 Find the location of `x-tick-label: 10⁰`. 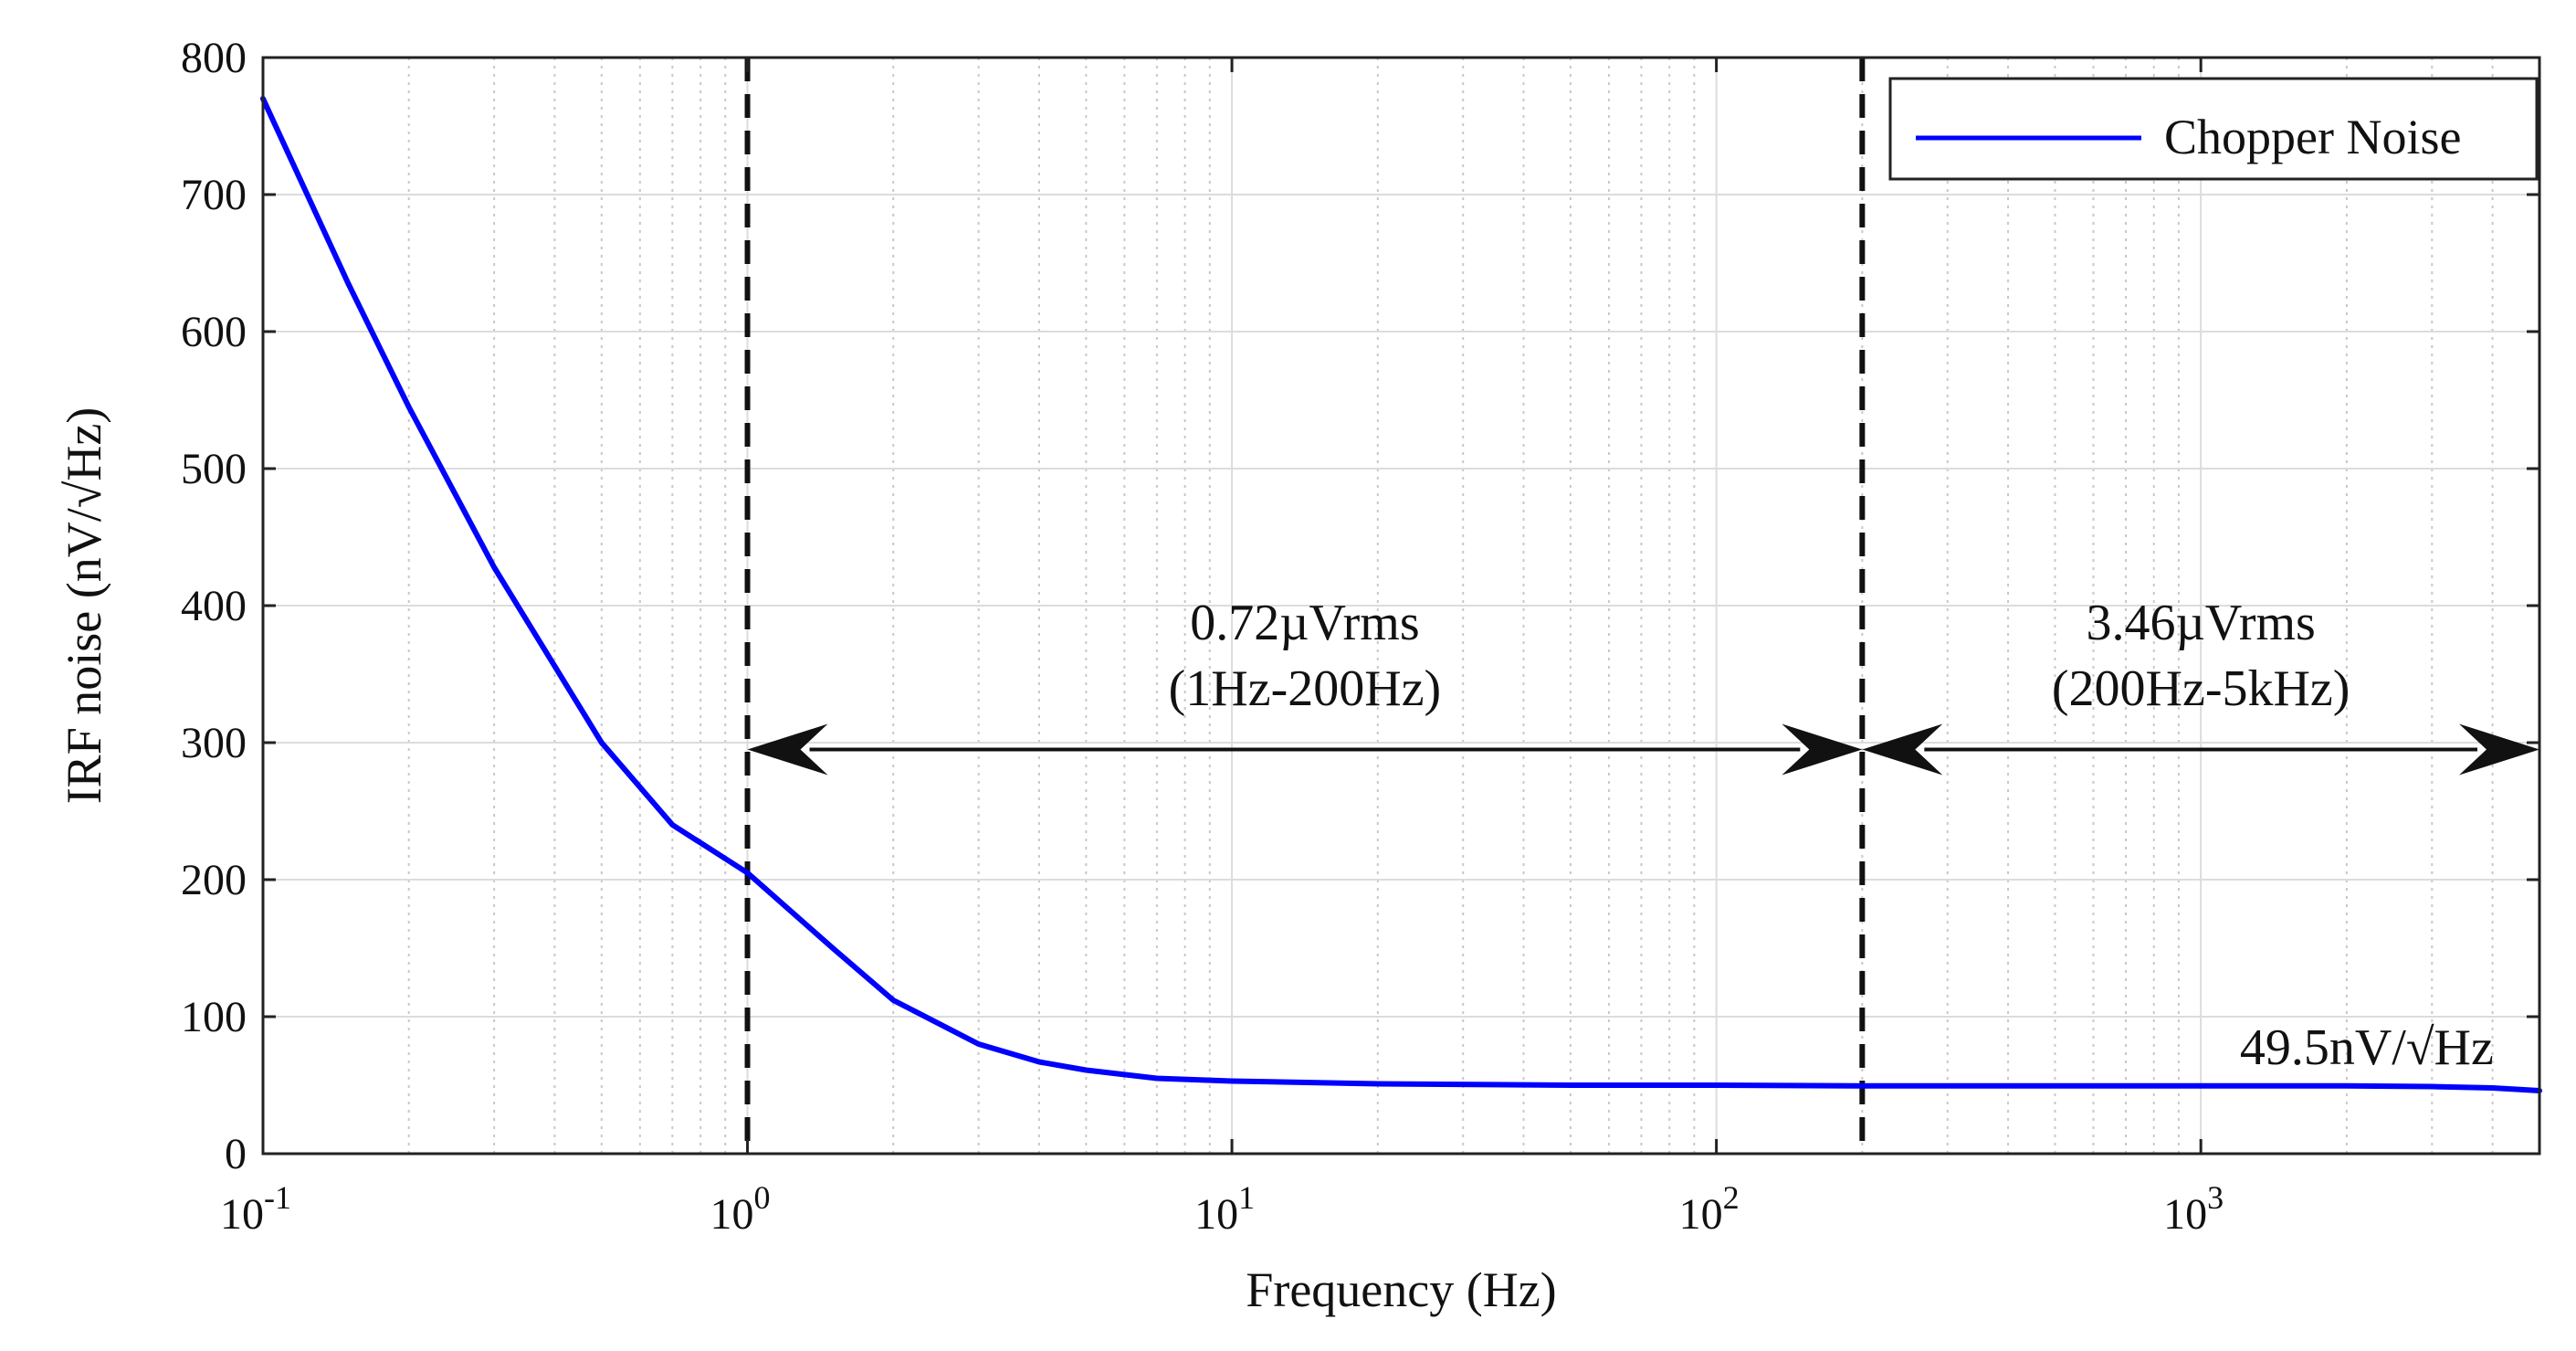

x-tick-label: 10⁰ is located at coordinates (740, 1209).